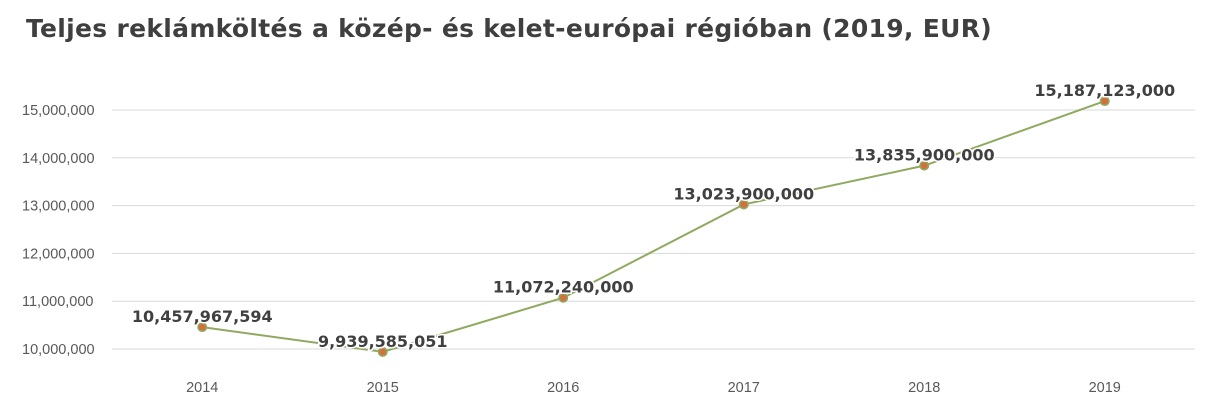 Image resolution: width=1227 pixels, height=418 pixels. What do you see at coordinates (58, 254) in the screenshot?
I see `y-tick-label: 12,000,000` at bounding box center [58, 254].